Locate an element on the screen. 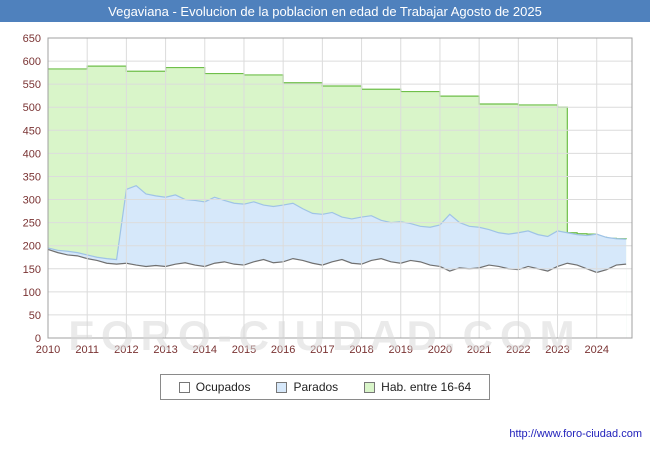  footer-url-link: http://www.foro-ciudad.com is located at coordinates (575, 434).